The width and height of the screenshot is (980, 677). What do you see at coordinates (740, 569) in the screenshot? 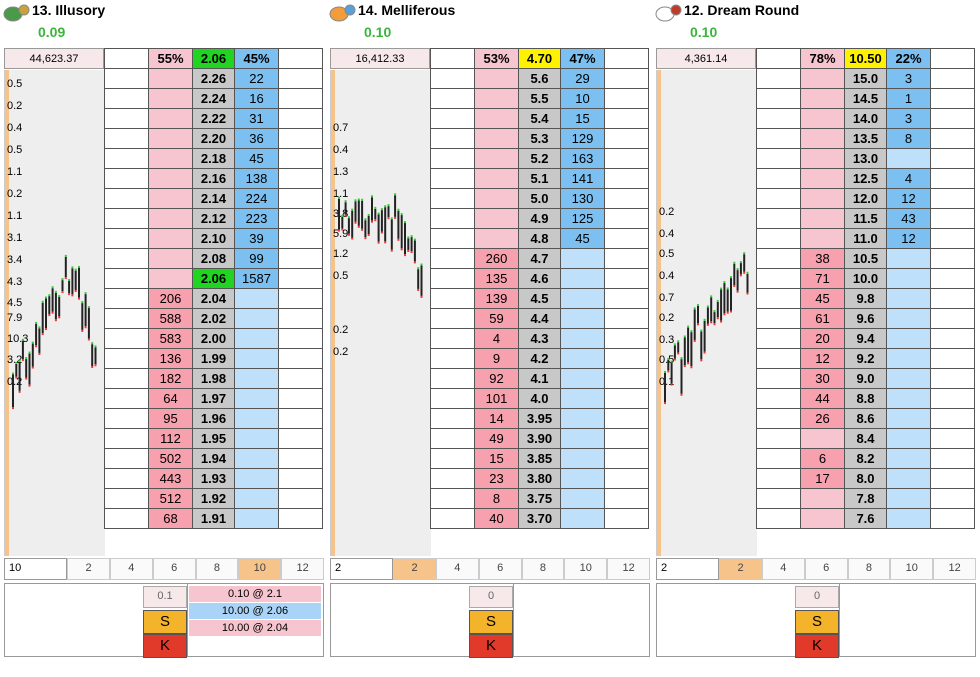
I see `tick-option-2: 2` at bounding box center [740, 569].